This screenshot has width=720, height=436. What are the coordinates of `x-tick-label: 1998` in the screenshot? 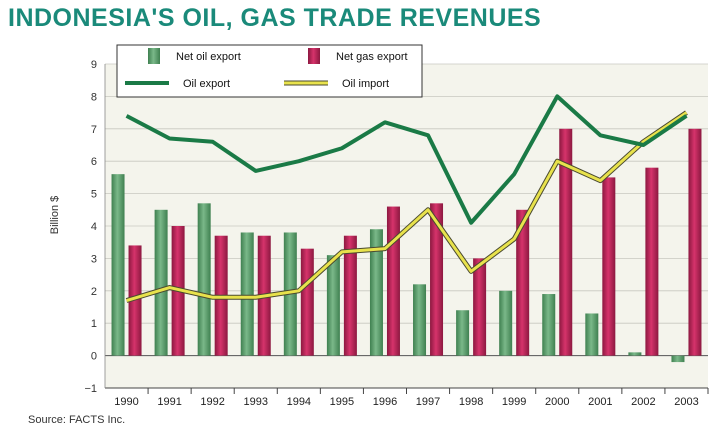 It's located at (471, 402).